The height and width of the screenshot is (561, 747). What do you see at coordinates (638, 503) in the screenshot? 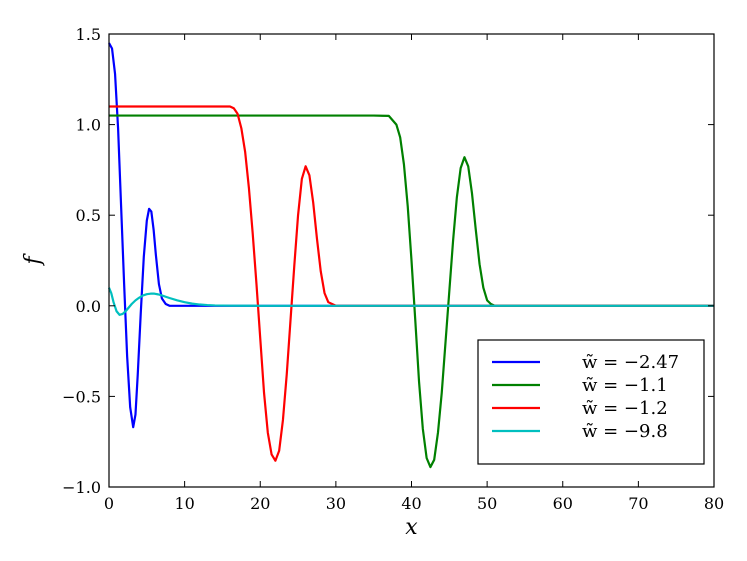
I see `x-tick-label: 70` at bounding box center [638, 503].